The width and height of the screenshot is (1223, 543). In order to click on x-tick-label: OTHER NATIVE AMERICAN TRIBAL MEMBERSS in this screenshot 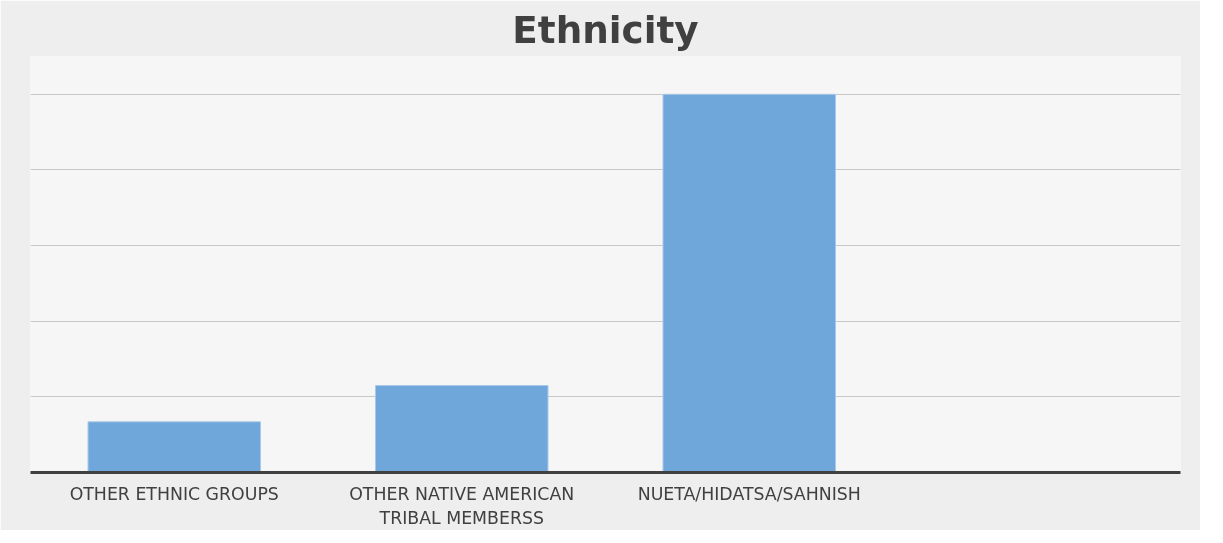, I will do `click(462, 505)`.